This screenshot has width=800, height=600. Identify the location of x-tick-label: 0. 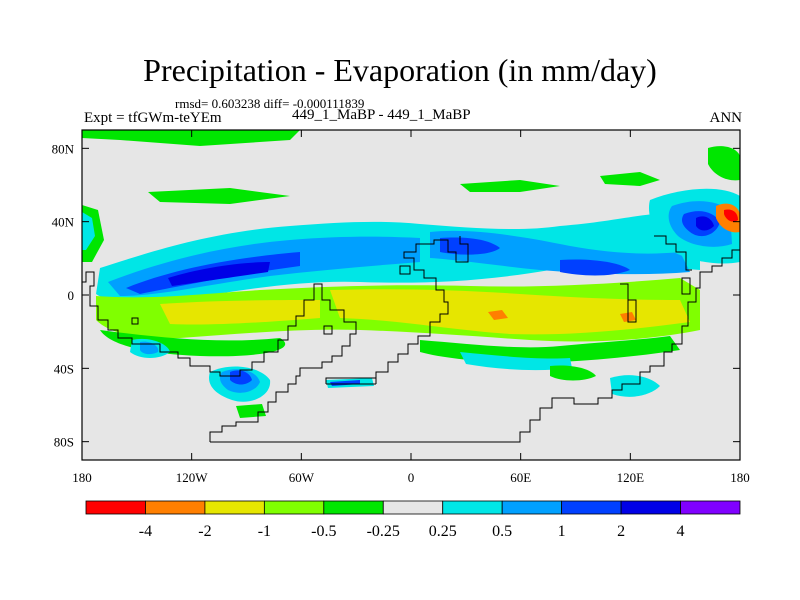
(411, 477).